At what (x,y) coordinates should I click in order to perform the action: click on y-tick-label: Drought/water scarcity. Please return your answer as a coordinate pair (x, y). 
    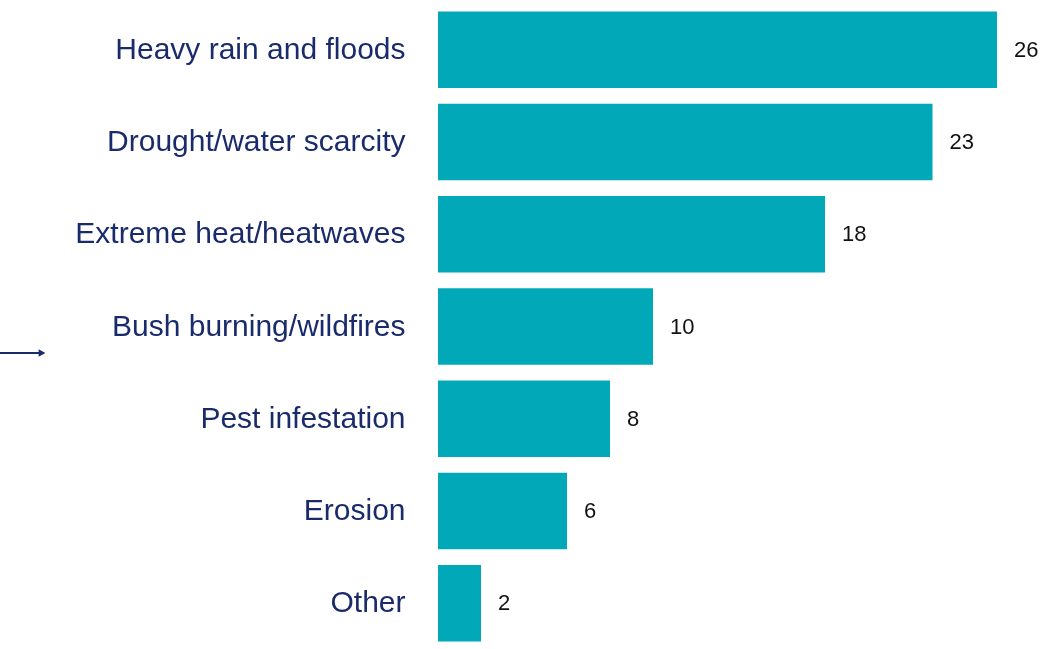
    Looking at the image, I should click on (256, 140).